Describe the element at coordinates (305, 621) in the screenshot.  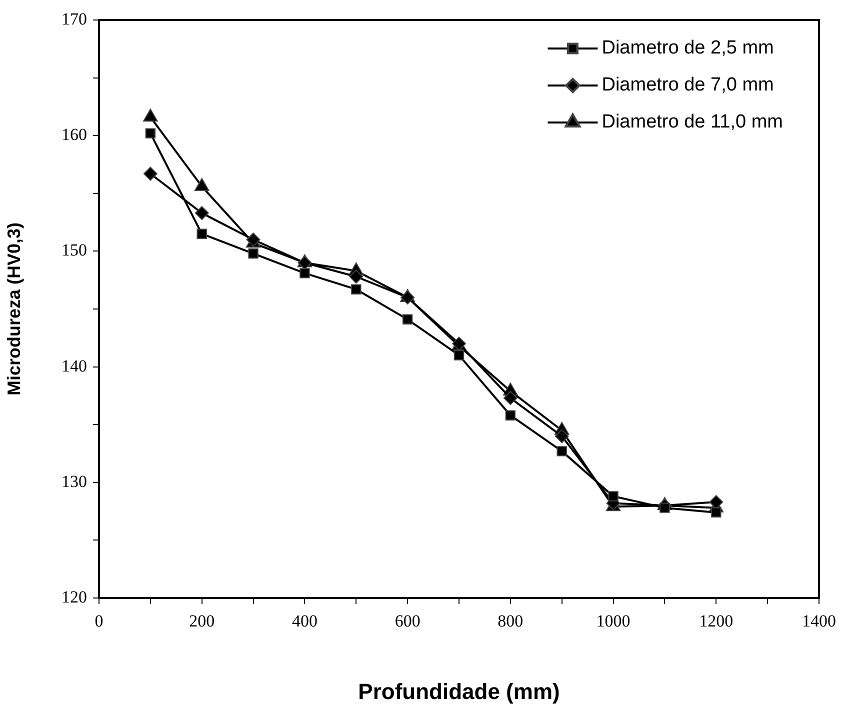
I see `x-tick-label: 400` at that location.